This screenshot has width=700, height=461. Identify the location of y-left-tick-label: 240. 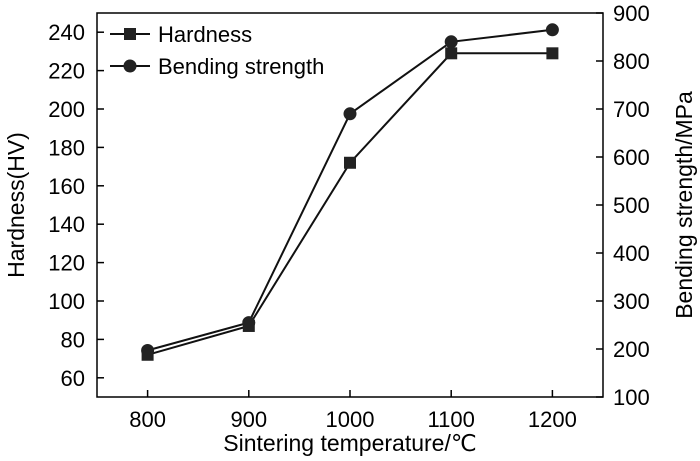
(66, 32).